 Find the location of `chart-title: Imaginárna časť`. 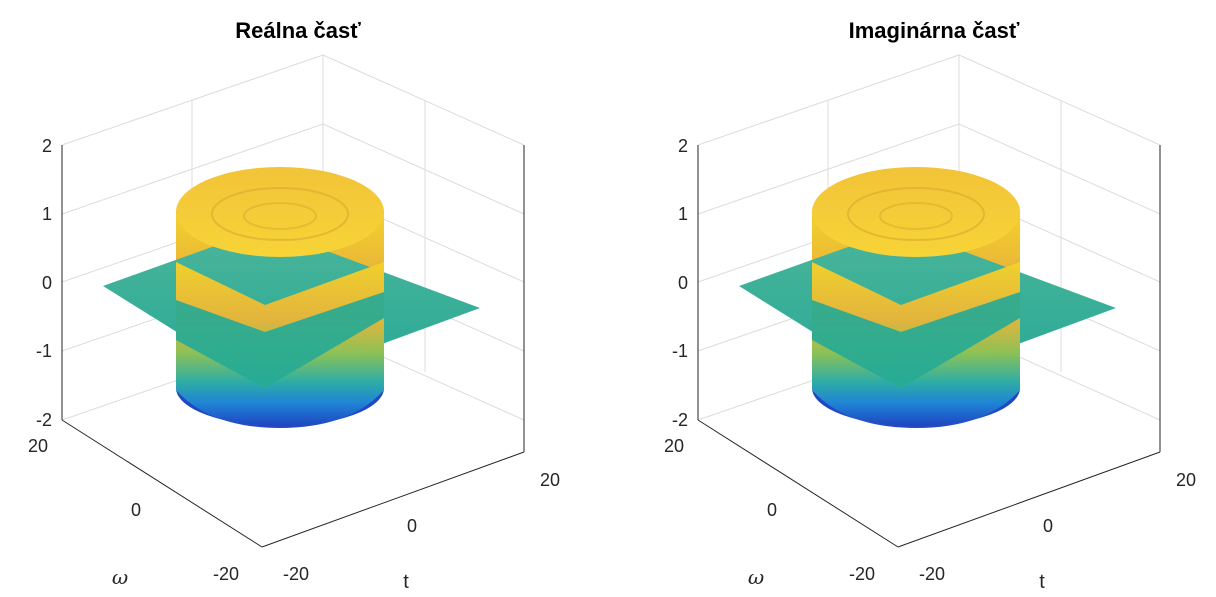

chart-title: Imaginárna časť is located at coordinates (934, 30).